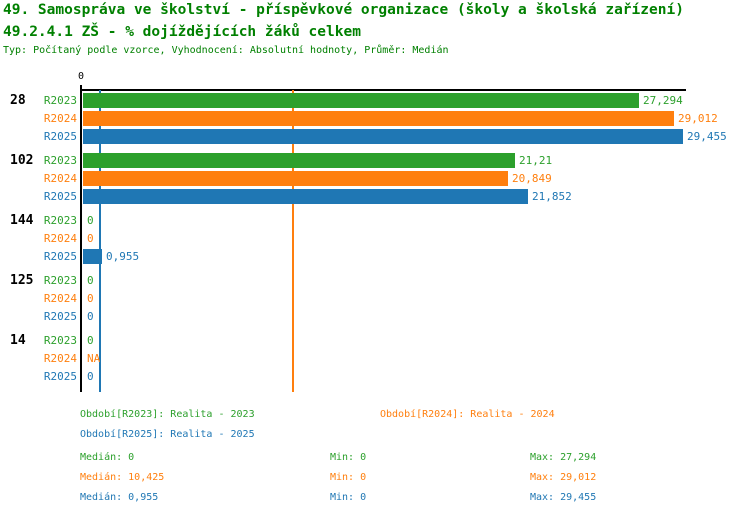 This screenshot has width=750, height=512. I want to click on stat-min-R2024: Min: 0, so click(348, 477).